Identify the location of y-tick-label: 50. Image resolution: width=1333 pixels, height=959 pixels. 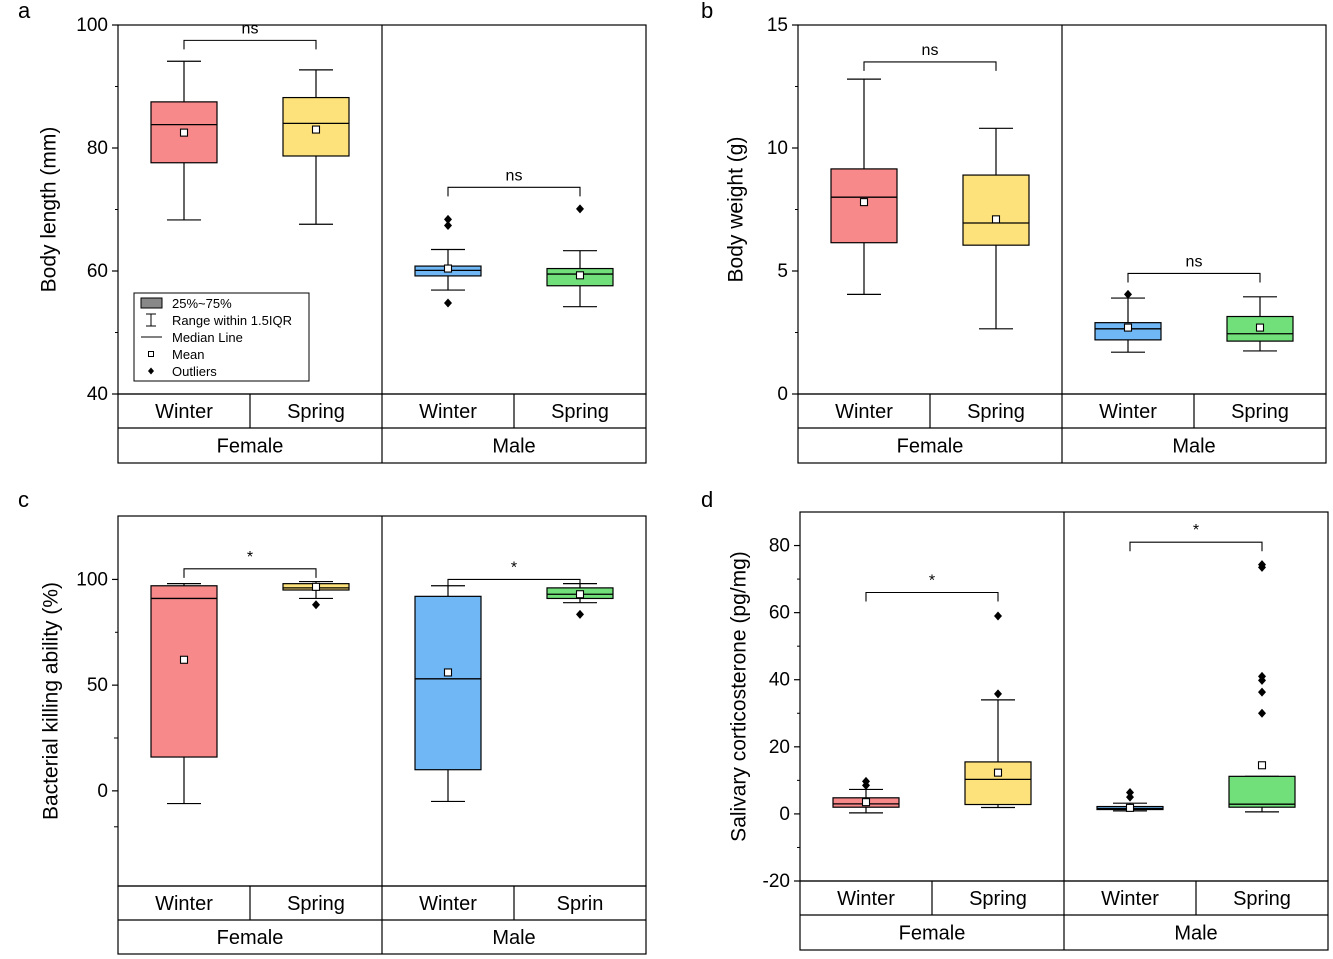
(97, 685).